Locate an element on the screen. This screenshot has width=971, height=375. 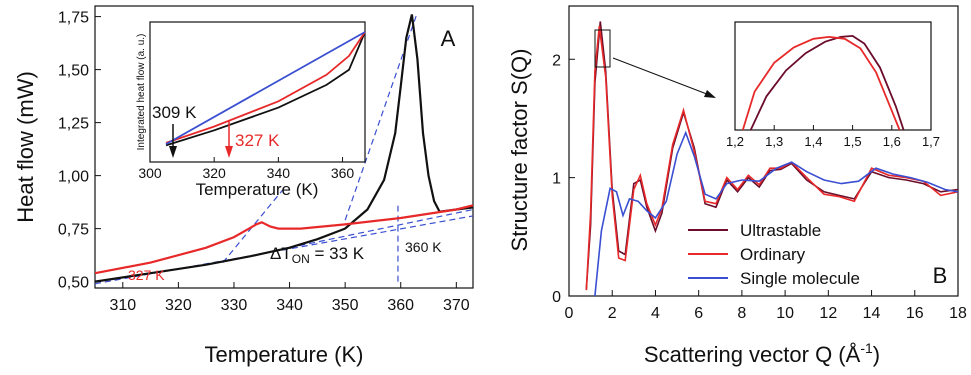
panel-b-inset-series is located at coordinates (823, 82).